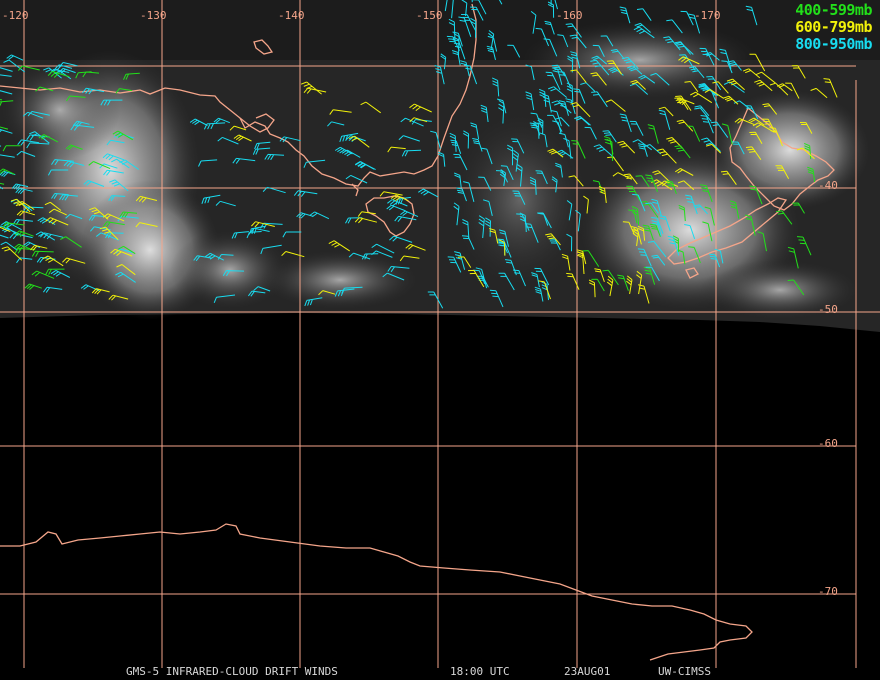 The width and height of the screenshot is (880, 680). I want to click on coast-kangaroo-island, so click(263, 47).